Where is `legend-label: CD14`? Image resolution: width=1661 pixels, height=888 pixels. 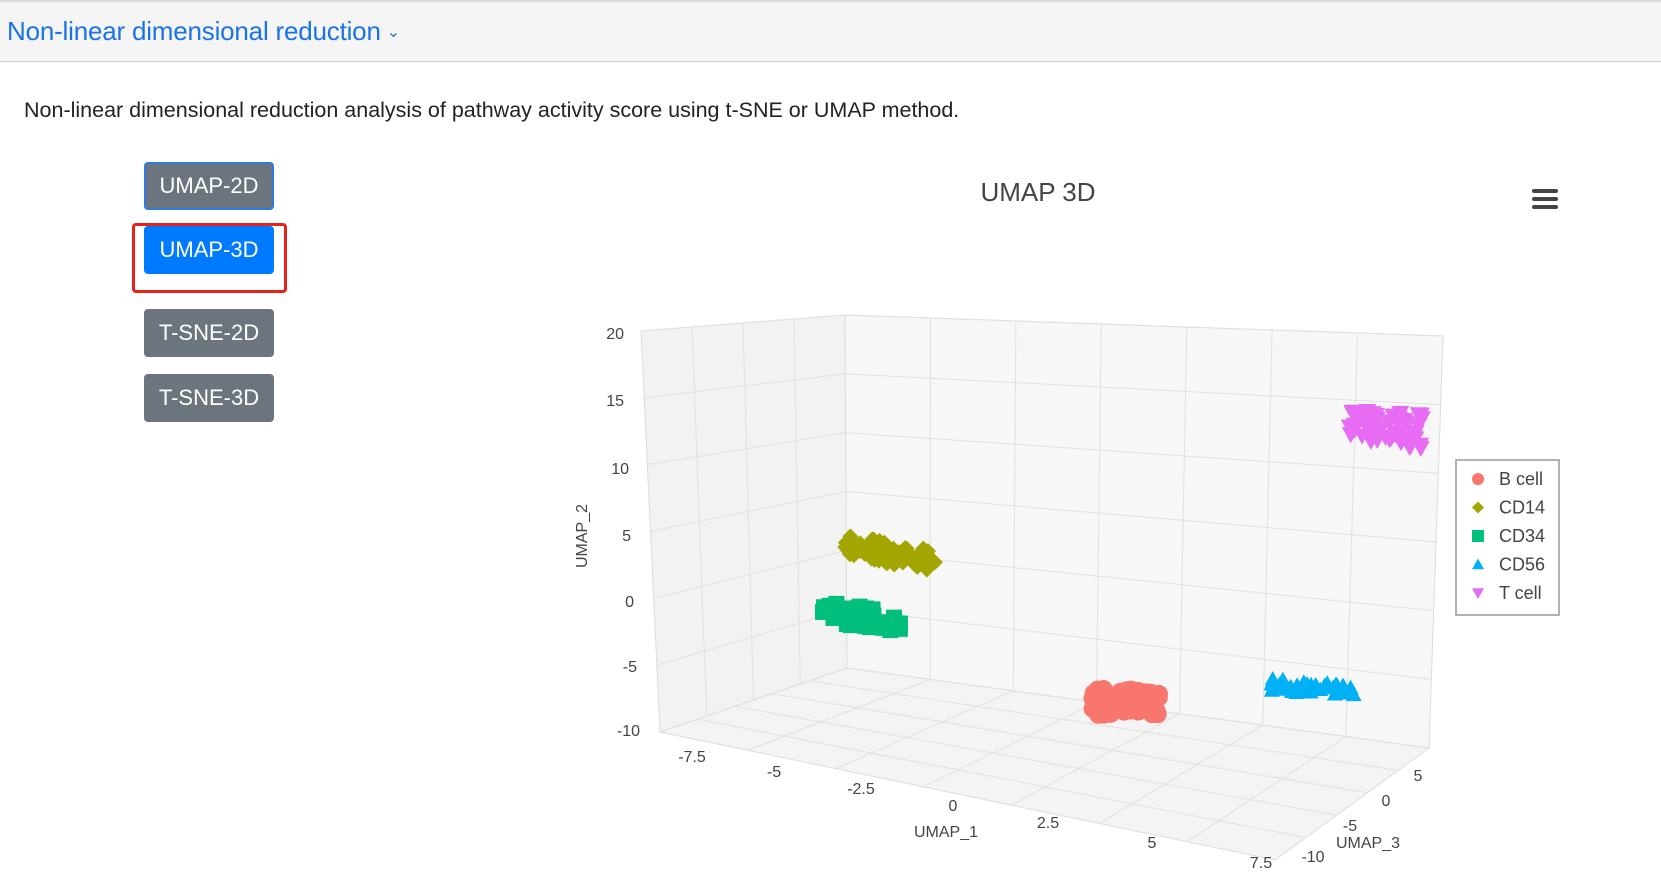 legend-label: CD14 is located at coordinates (1522, 508).